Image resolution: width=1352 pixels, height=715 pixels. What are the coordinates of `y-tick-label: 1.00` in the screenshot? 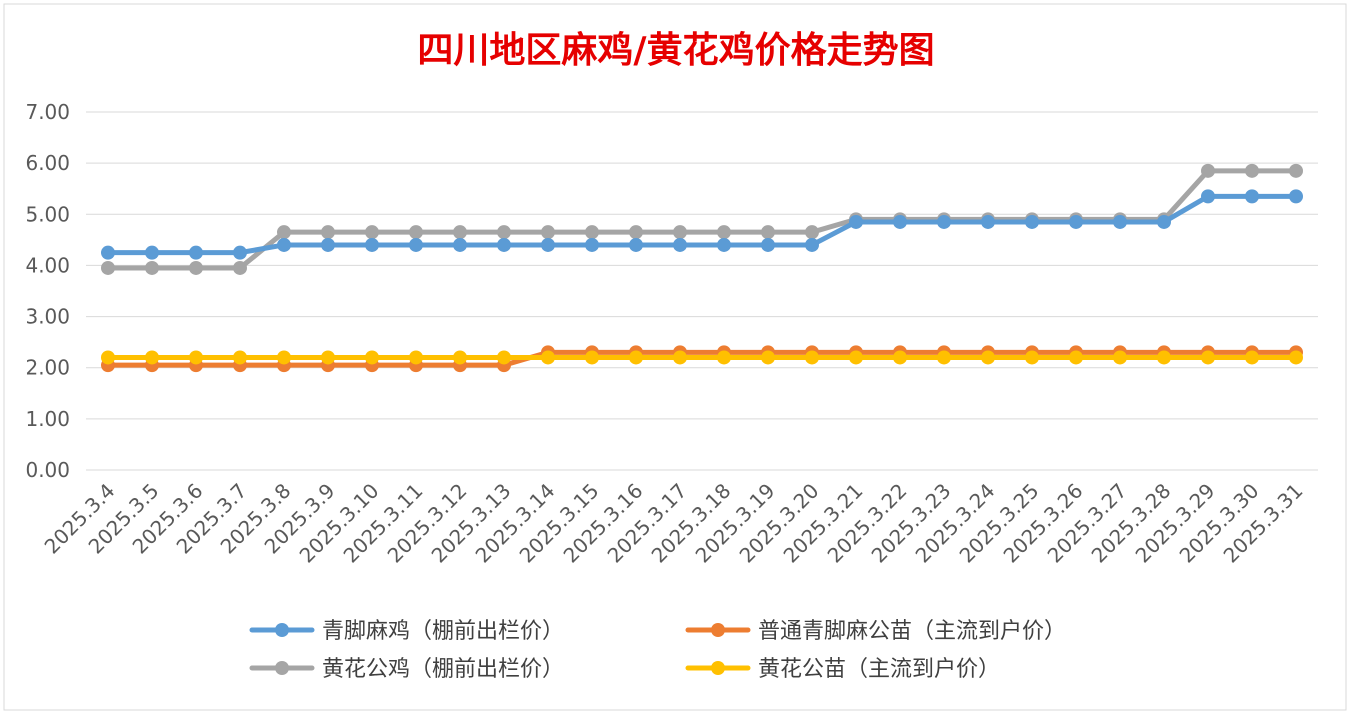 It's located at (47, 419).